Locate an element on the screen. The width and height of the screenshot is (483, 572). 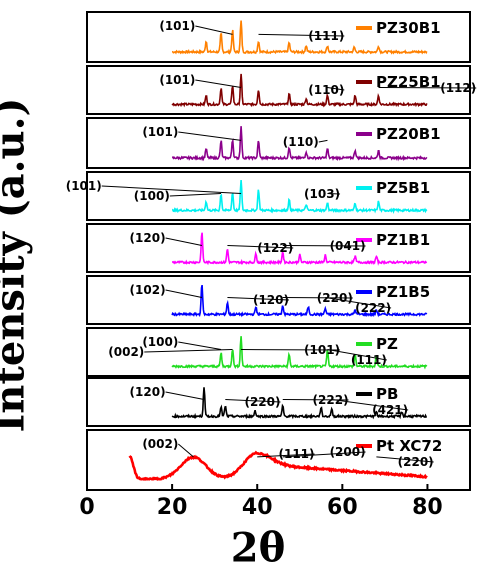
panel-pz30b1: PZ30B1(101)(111) is located at coordinates (278, 37).